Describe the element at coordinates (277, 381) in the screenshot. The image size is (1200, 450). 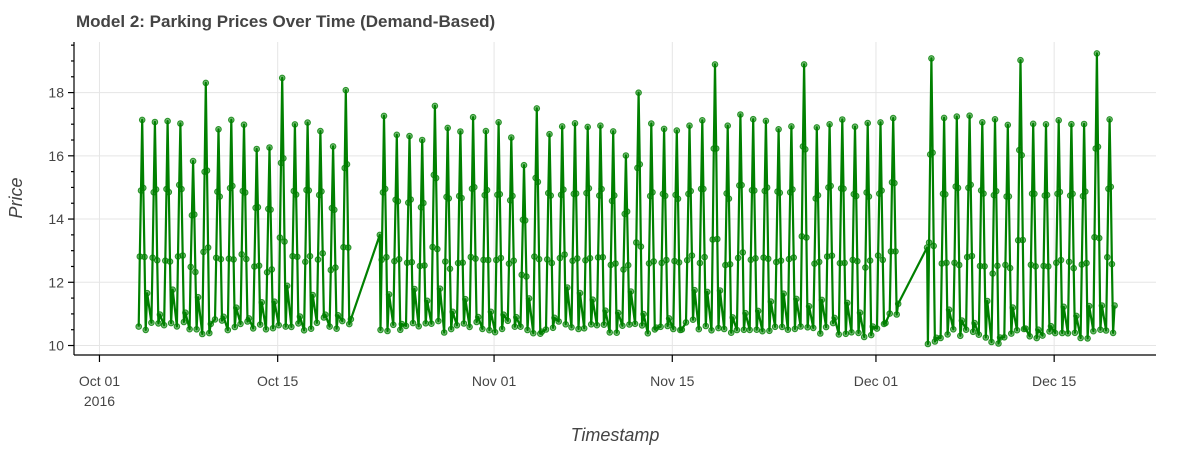
I see `x-tick-label: Oct 15` at that location.